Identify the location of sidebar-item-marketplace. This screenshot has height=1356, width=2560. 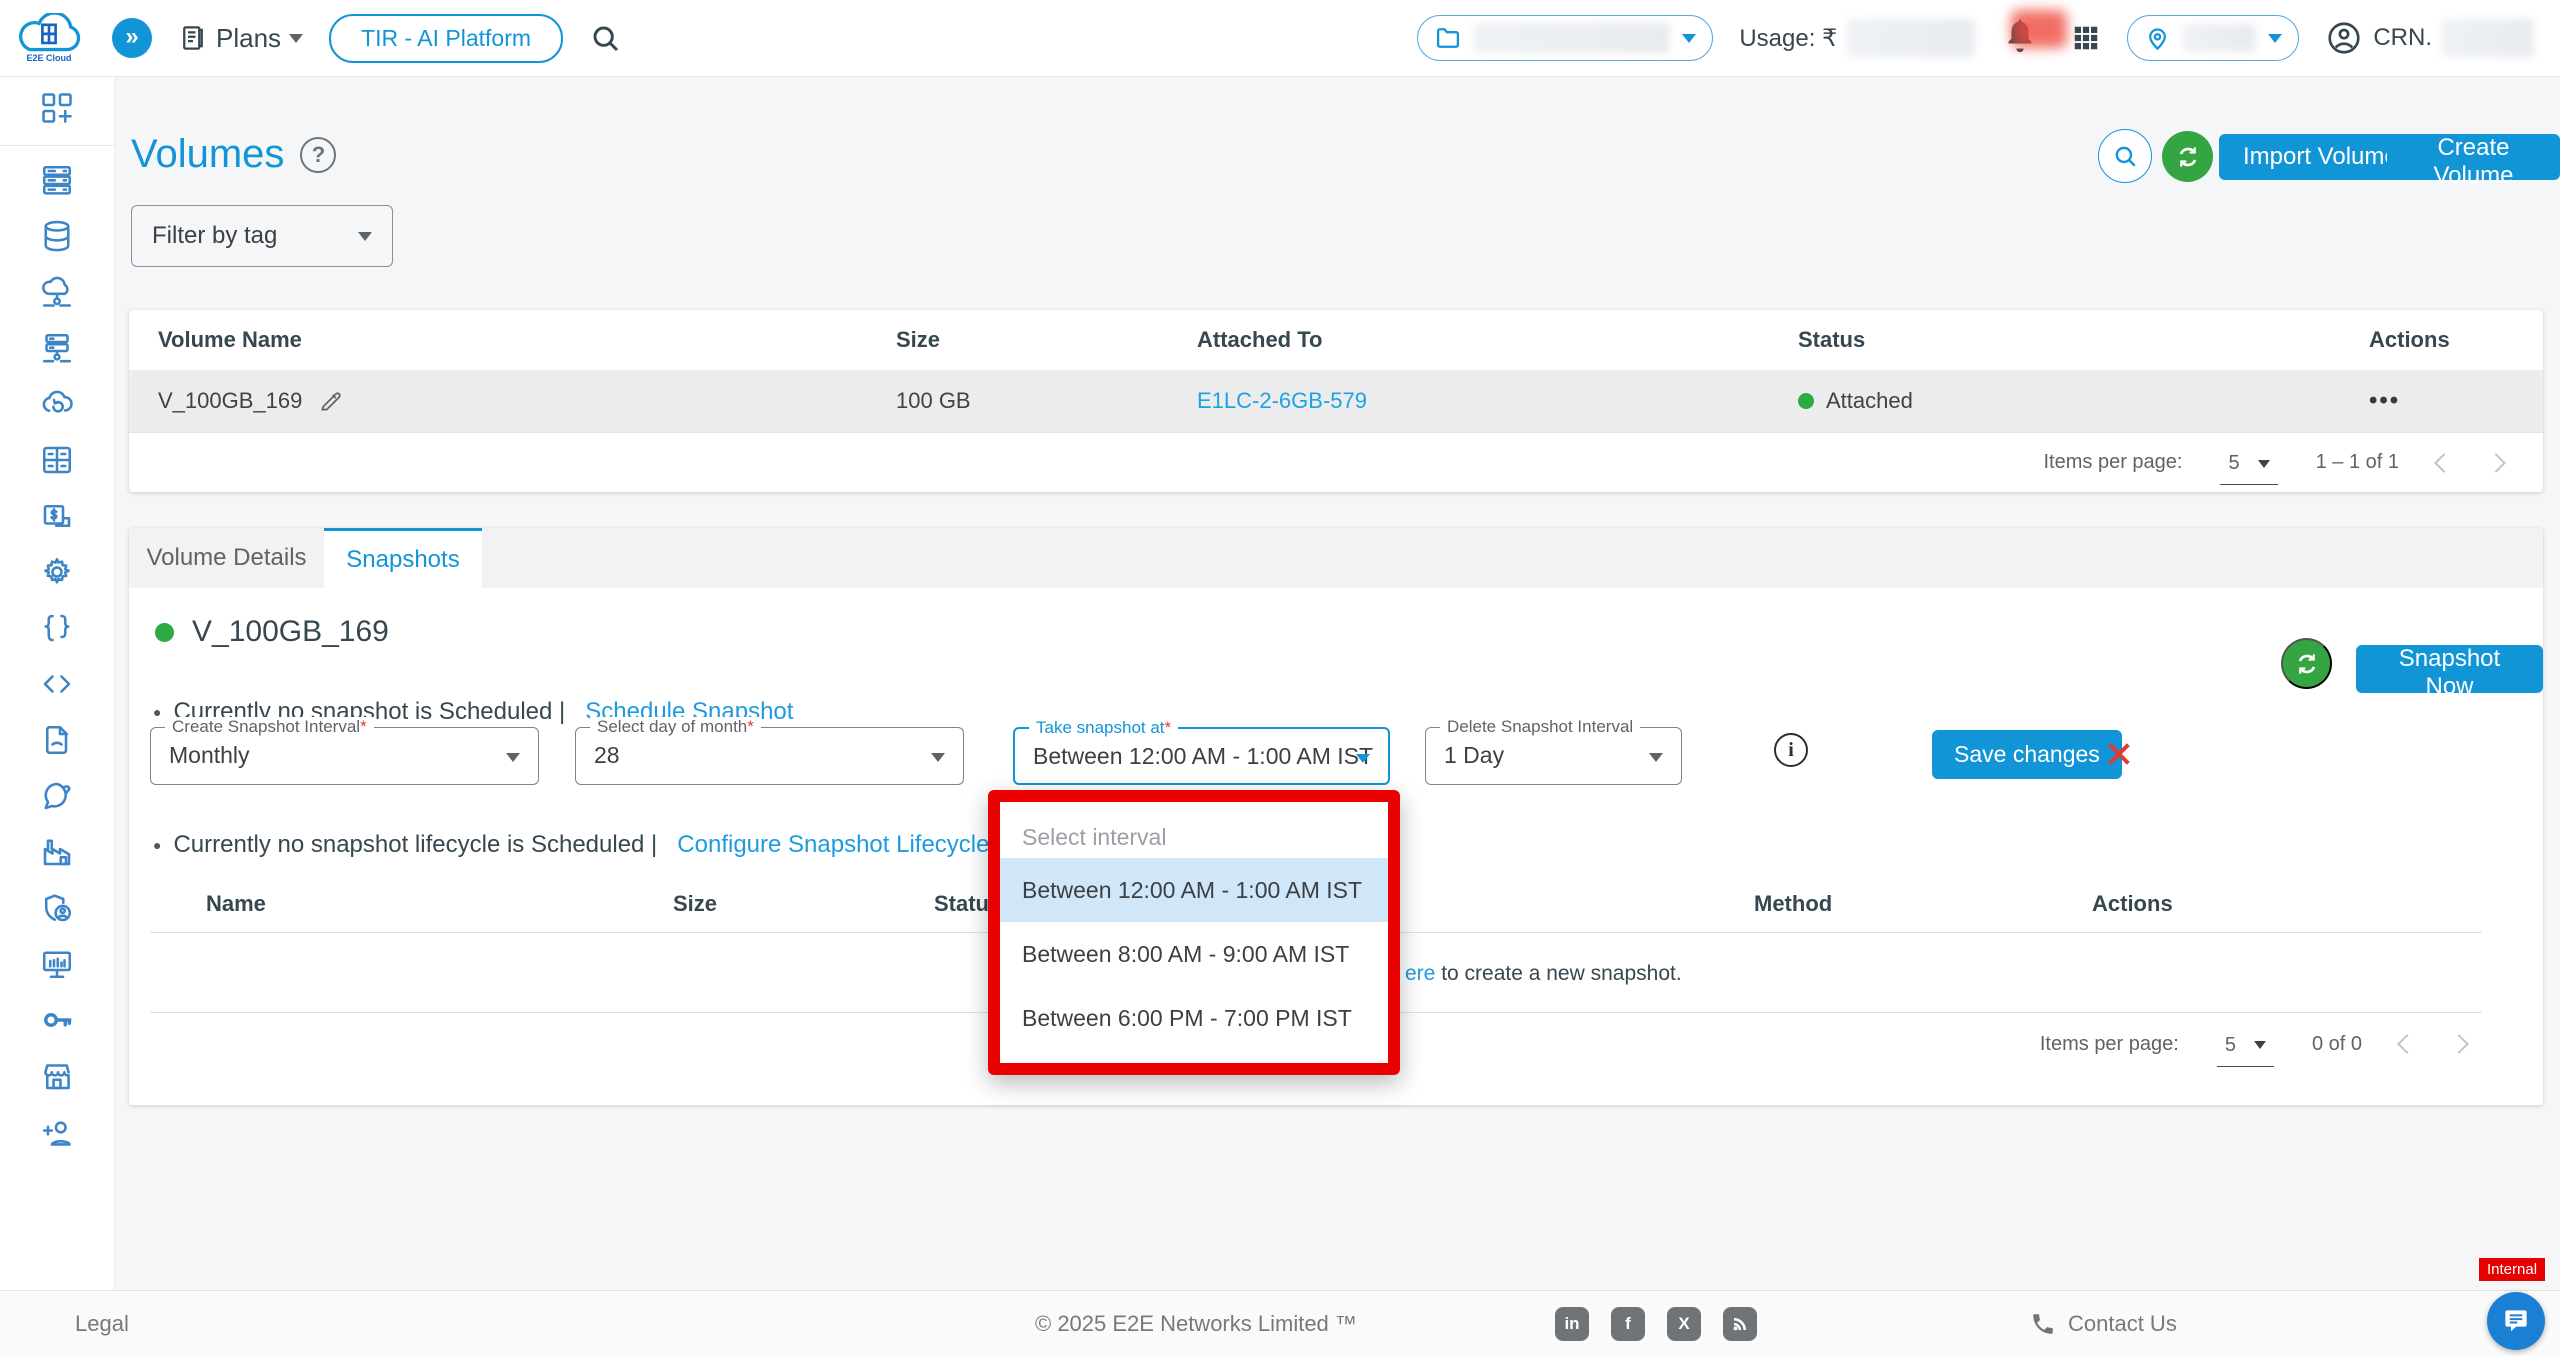
(57, 1076).